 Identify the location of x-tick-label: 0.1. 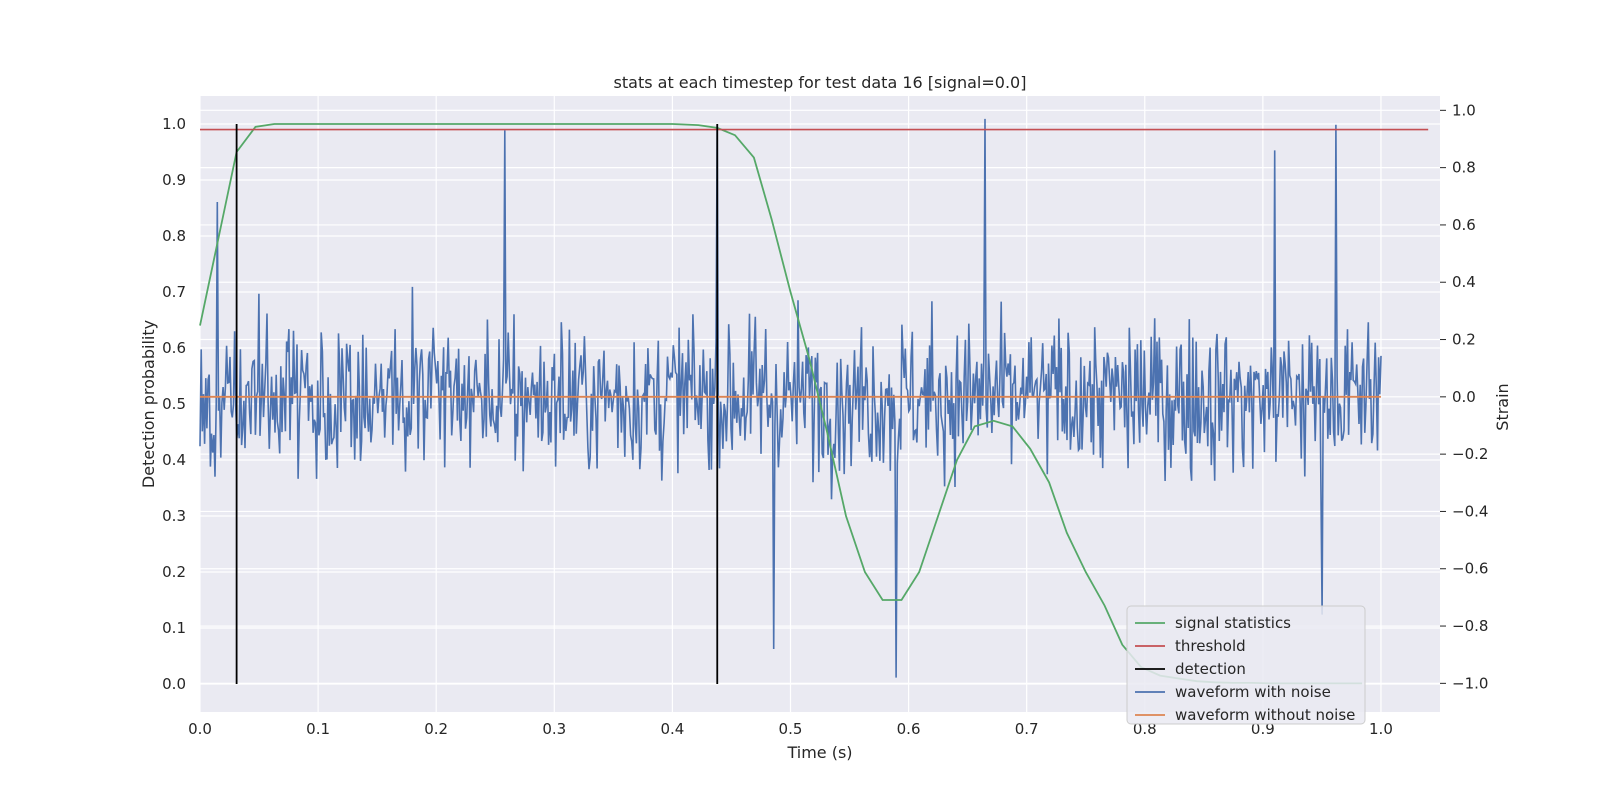
(318, 729).